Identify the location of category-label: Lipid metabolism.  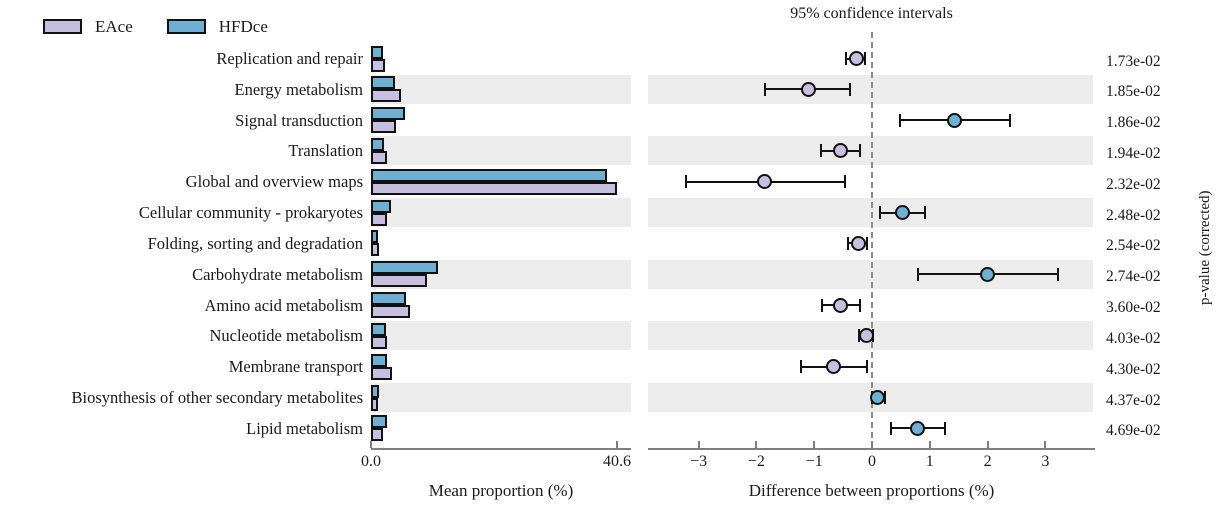
(304, 428).